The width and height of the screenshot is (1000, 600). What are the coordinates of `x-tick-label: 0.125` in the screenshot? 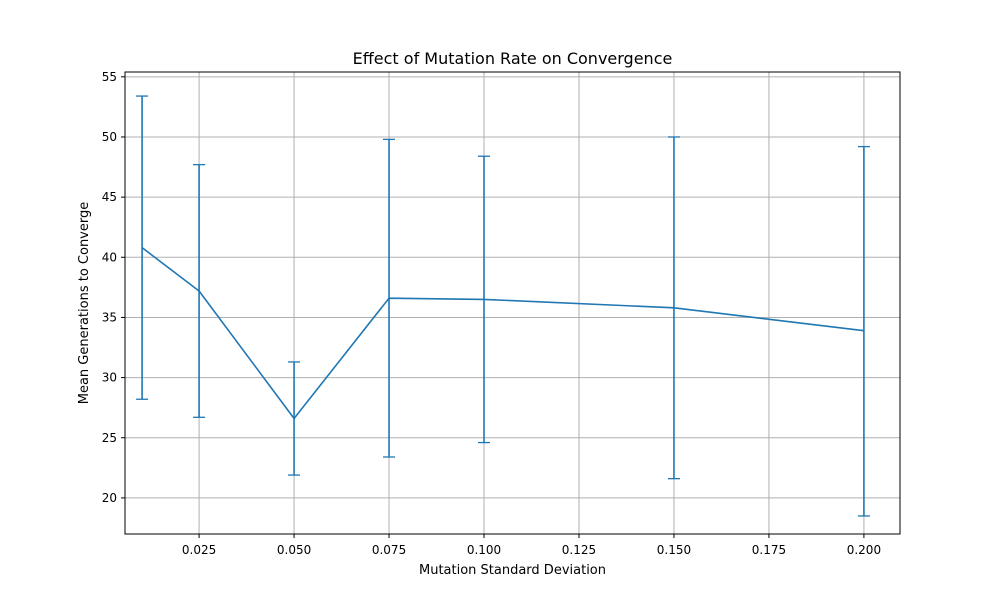 It's located at (579, 550).